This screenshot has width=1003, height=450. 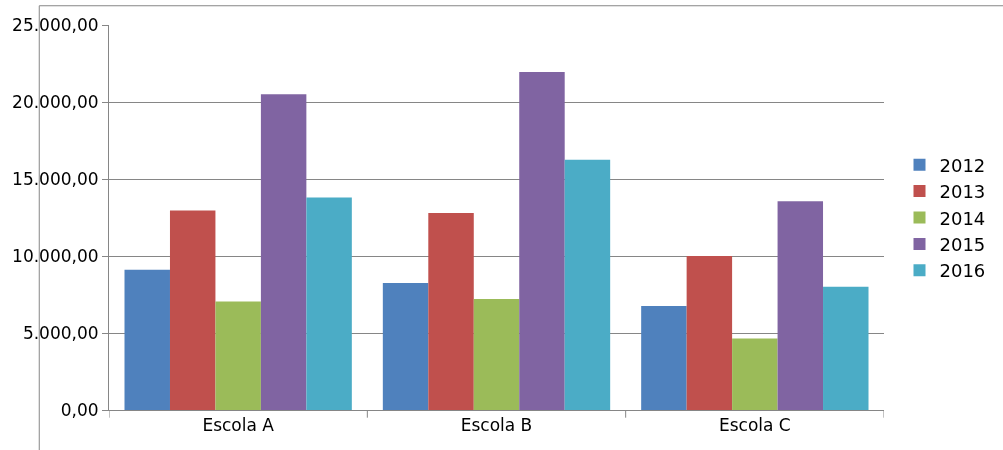 What do you see at coordinates (962, 218) in the screenshot?
I see `legend-label: 2014` at bounding box center [962, 218].